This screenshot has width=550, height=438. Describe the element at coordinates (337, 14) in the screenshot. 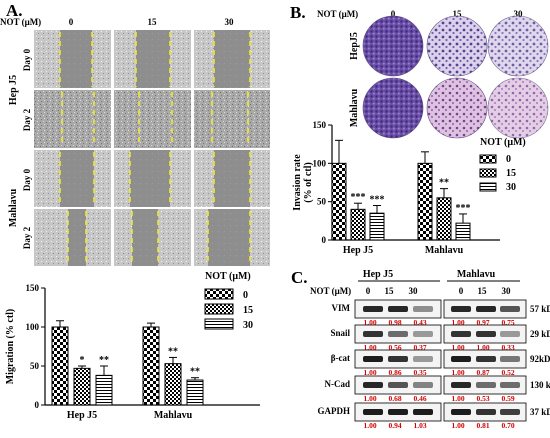

I see `b-dose-label: NOT (μM)` at that location.